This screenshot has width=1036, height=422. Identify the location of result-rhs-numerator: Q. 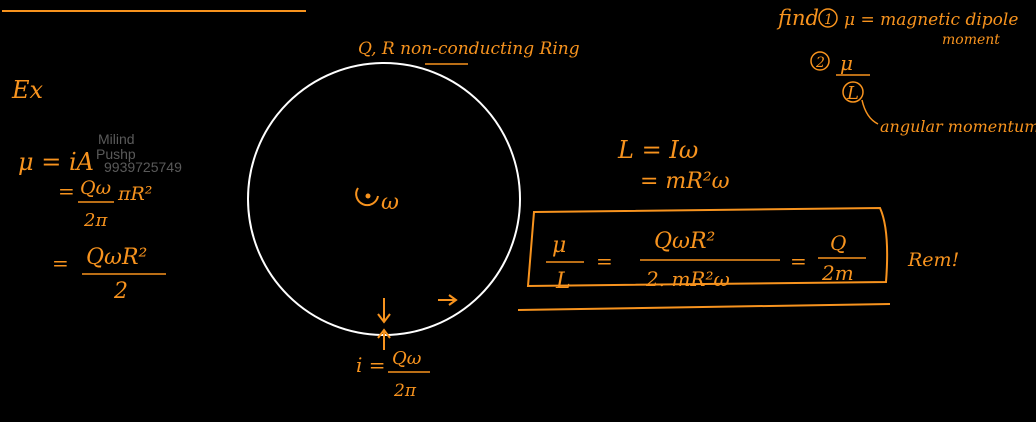
(838, 243).